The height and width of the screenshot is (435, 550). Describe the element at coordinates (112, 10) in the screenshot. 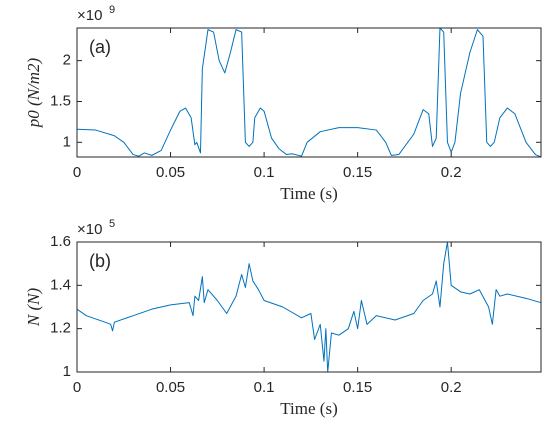

I see `axis-multiplier-exponent: 9` at that location.